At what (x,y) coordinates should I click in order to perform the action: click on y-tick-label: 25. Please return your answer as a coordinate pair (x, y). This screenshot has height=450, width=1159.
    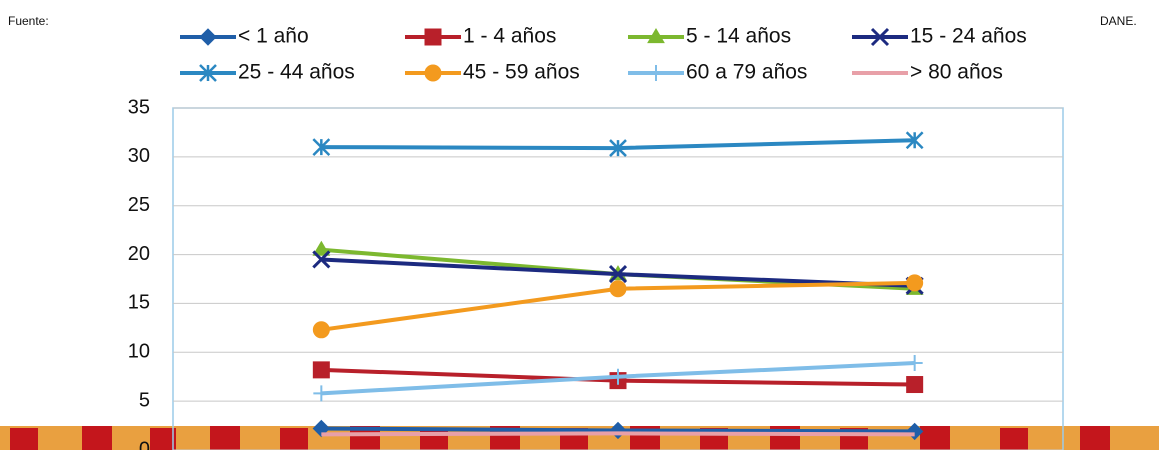
    Looking at the image, I should click on (139, 205).